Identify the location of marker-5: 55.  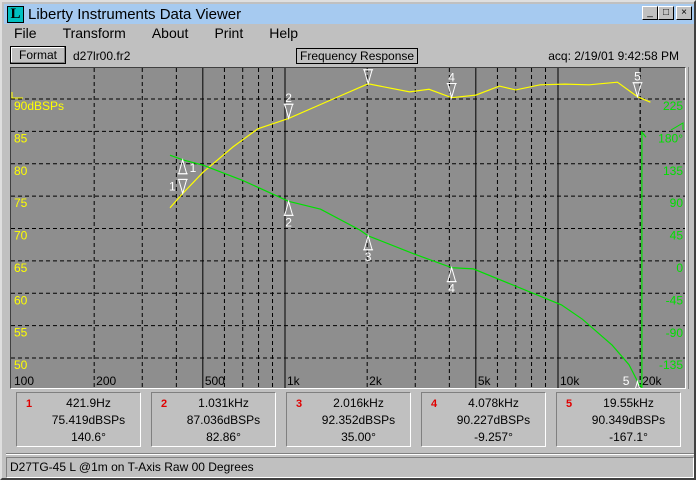
(633, 233).